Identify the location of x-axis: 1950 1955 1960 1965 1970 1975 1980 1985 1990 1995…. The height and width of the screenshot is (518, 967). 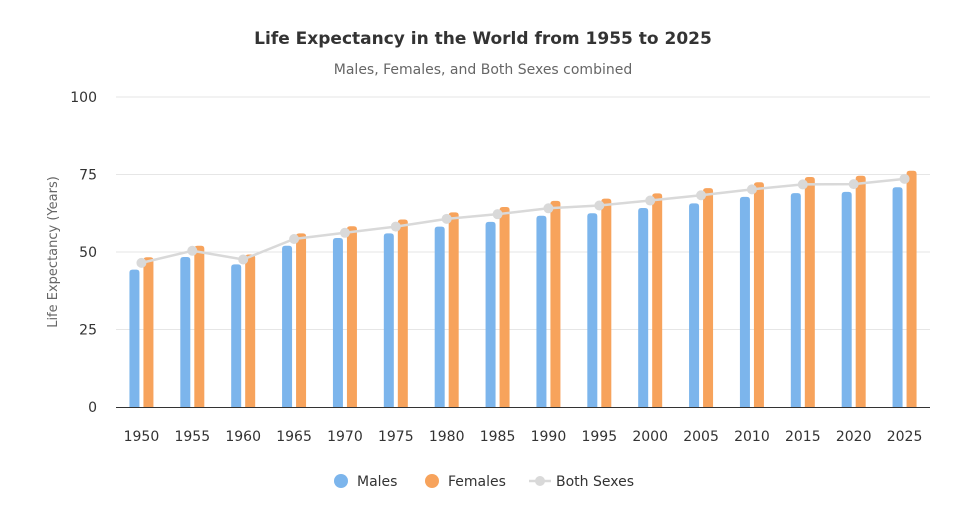
(523, 426).